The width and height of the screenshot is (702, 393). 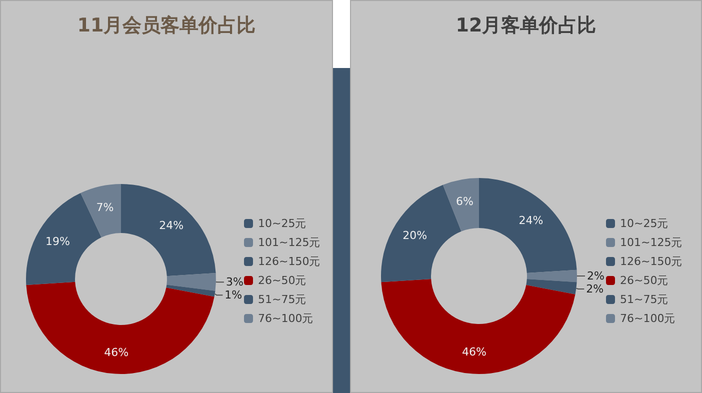 I want to click on data-label: 20%, so click(x=415, y=235).